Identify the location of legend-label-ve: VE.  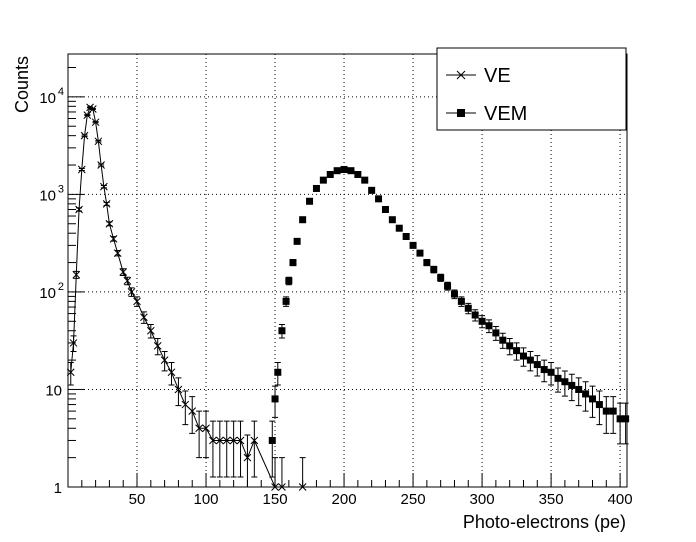
(497, 76).